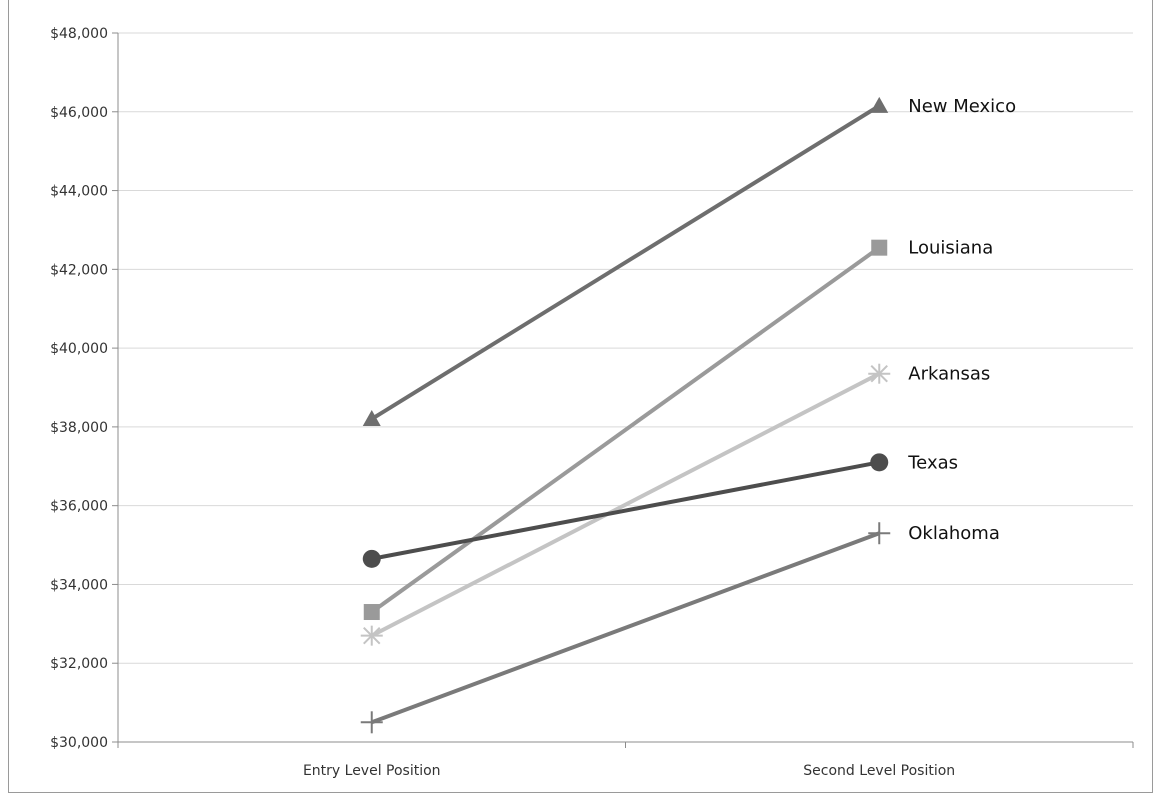  What do you see at coordinates (962, 106) in the screenshot?
I see `series-label-new-mexico: New Mexico` at bounding box center [962, 106].